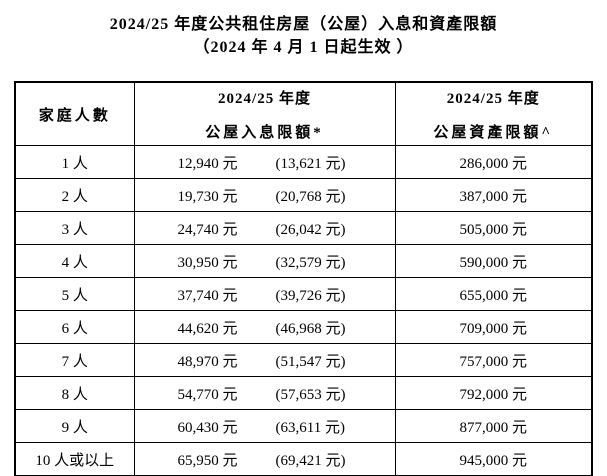  Describe the element at coordinates (74, 294) in the screenshot. I see `household-size-cell: 5 人` at that location.